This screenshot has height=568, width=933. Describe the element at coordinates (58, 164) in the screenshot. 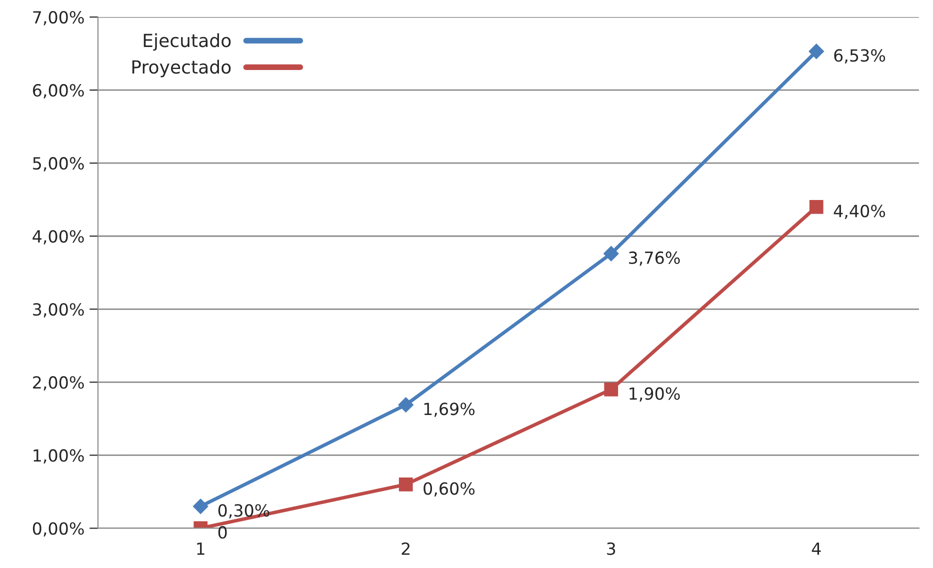

I see `y-tick-label: 5,00%` at that location.